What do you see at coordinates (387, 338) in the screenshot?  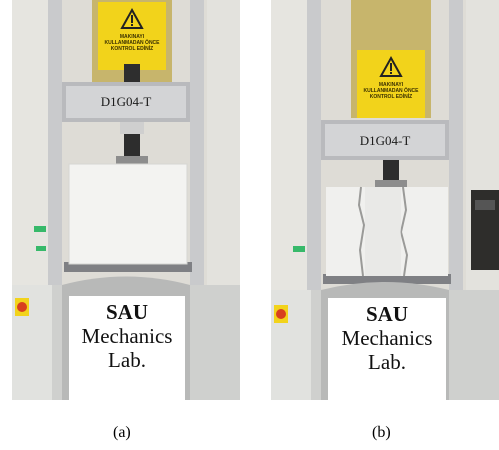 I see `lab-sign-line2-b: Mechanics` at bounding box center [387, 338].